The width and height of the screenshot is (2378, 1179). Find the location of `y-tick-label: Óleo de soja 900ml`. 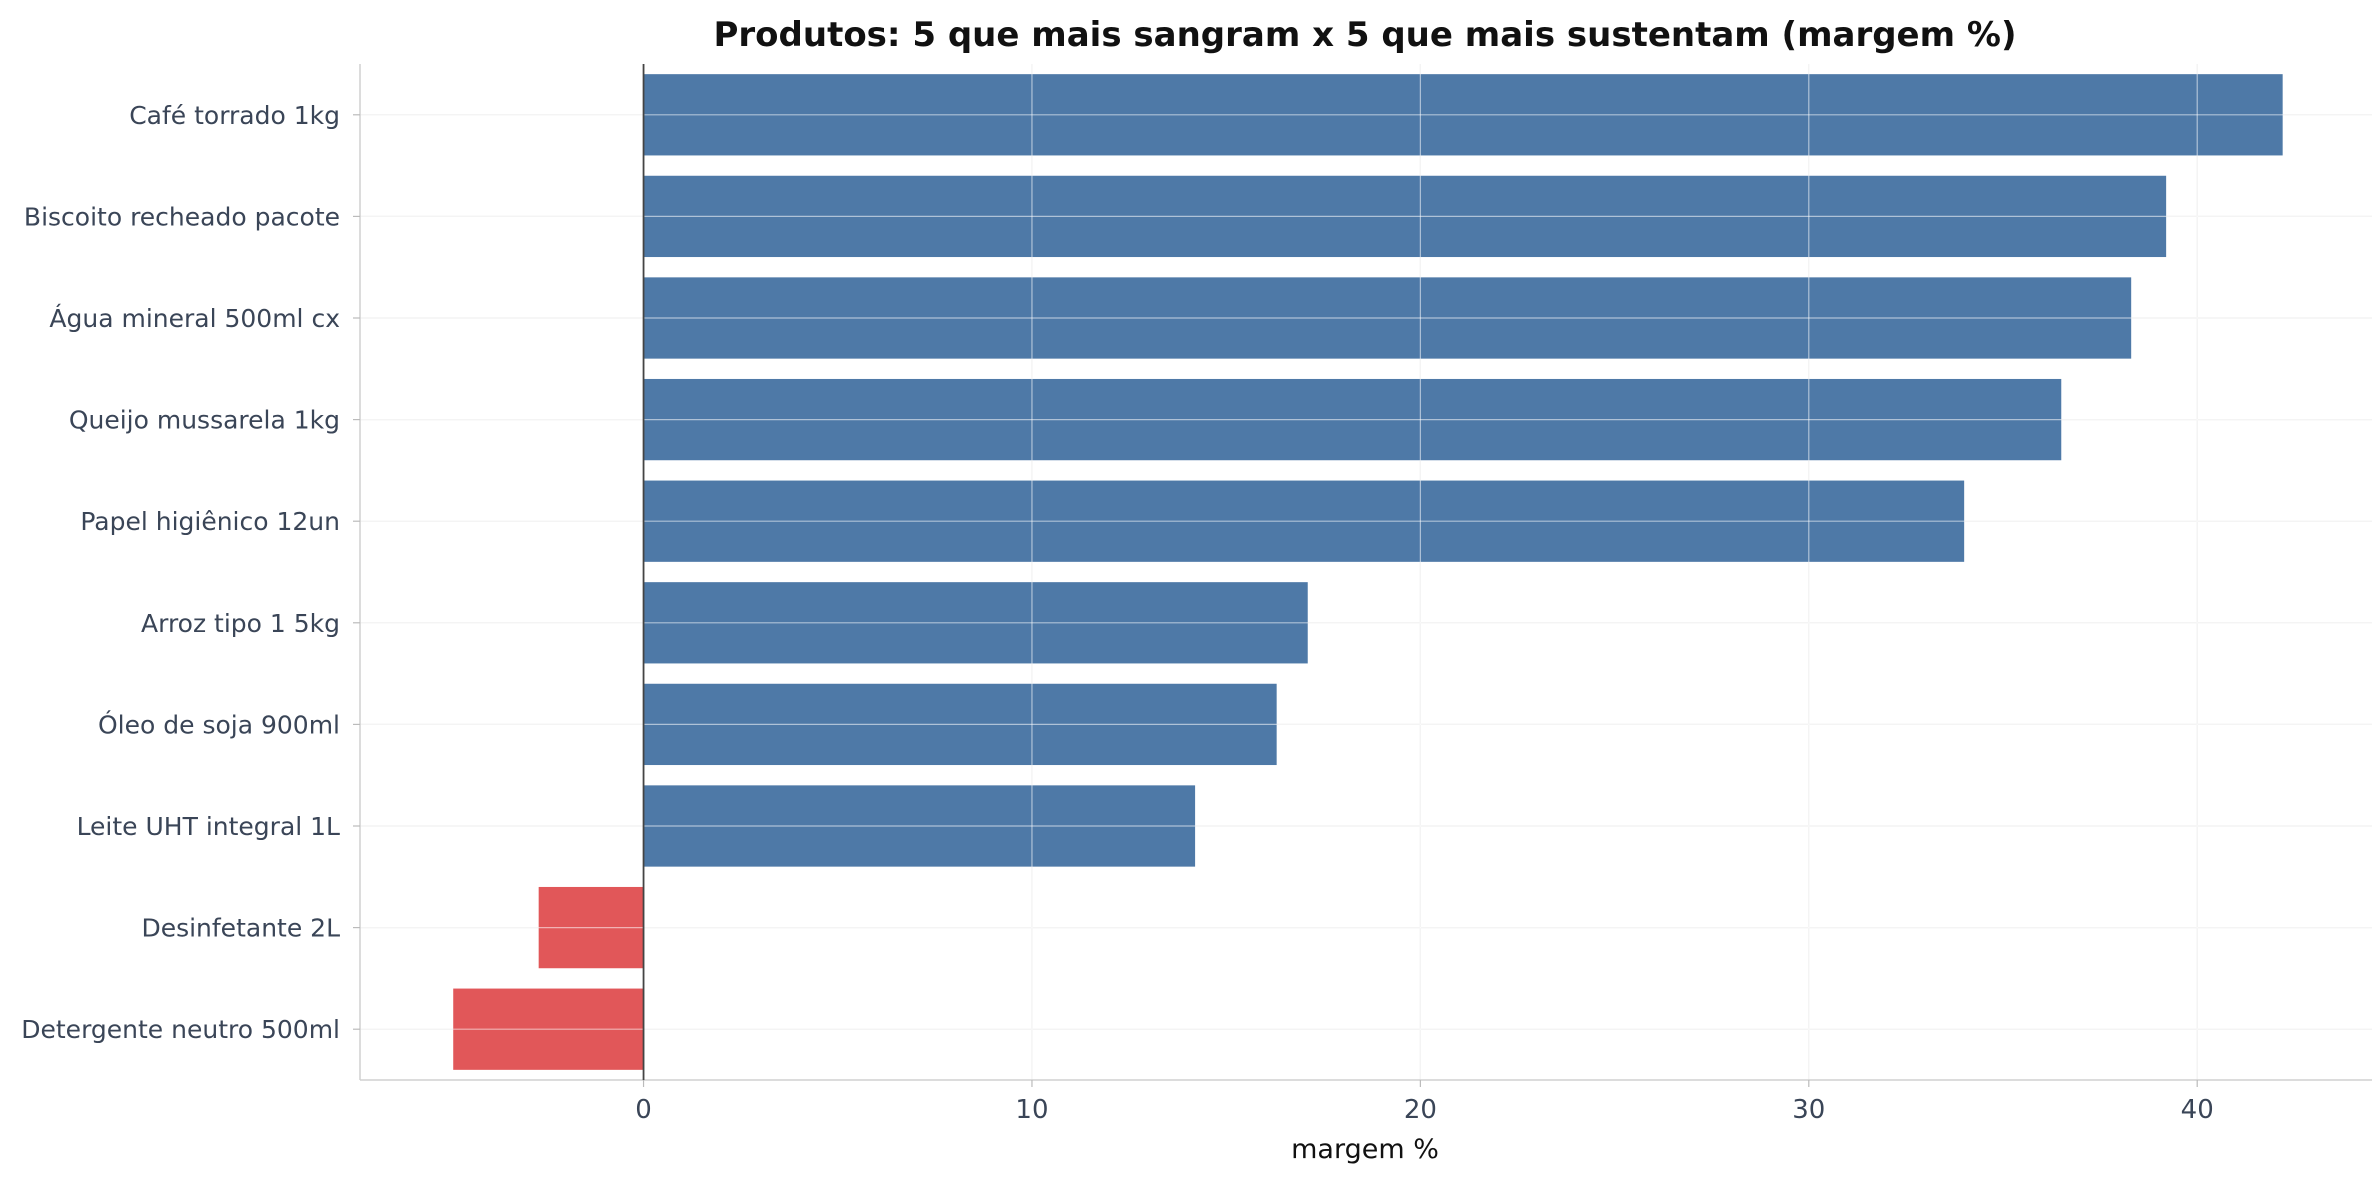

y-tick-label: Óleo de soja 900ml is located at coordinates (219, 724).